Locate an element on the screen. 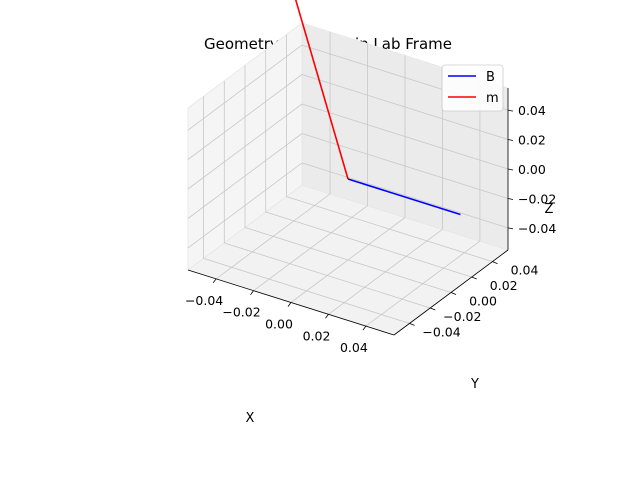  x-tick-label: 0.04 is located at coordinates (354, 347).